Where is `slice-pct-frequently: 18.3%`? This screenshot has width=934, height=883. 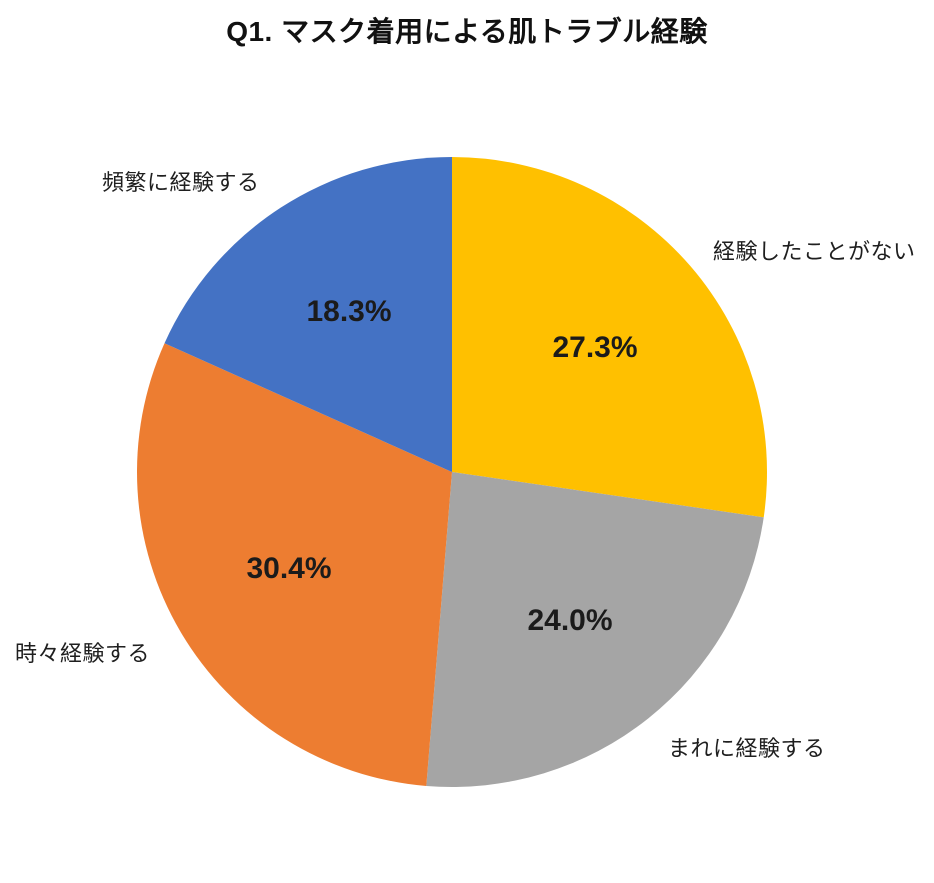
slice-pct-frequently: 18.3% is located at coordinates (349, 311).